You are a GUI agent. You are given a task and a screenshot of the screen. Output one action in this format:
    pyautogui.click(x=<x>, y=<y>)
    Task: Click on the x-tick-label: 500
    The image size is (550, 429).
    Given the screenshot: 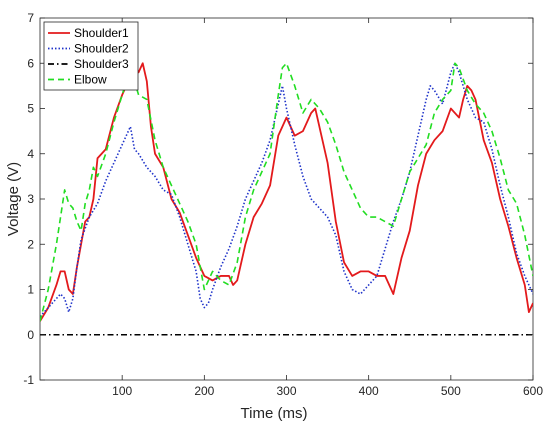 What is the action you would take?
    pyautogui.click(x=451, y=391)
    